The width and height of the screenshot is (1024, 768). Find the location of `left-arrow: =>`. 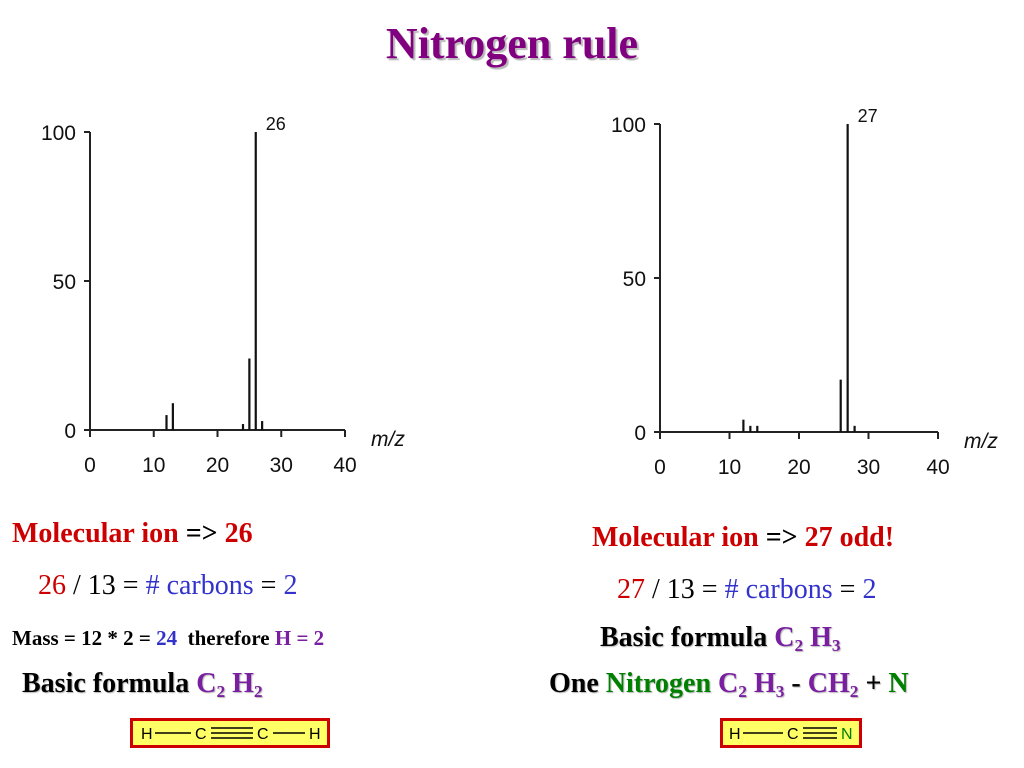

left-arrow: => is located at coordinates (201, 533).